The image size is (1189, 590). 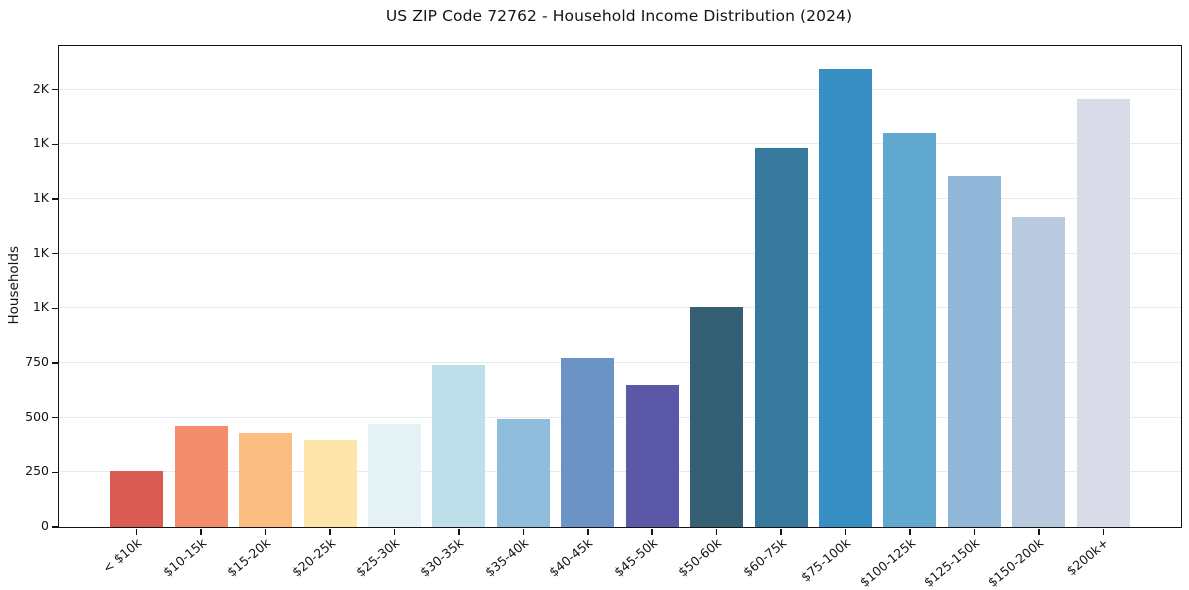 What do you see at coordinates (14, 285) in the screenshot?
I see `y-axis-label: Households` at bounding box center [14, 285].